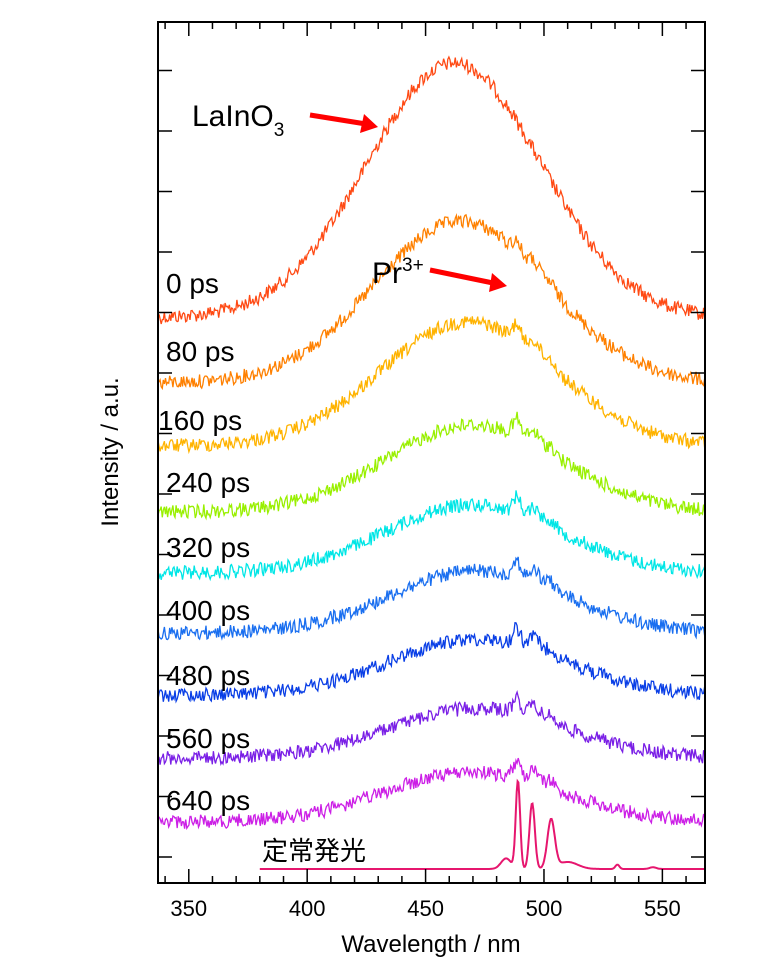  What do you see at coordinates (110, 451) in the screenshot?
I see `y-axis-title: Intensity / a.u.` at bounding box center [110, 451].